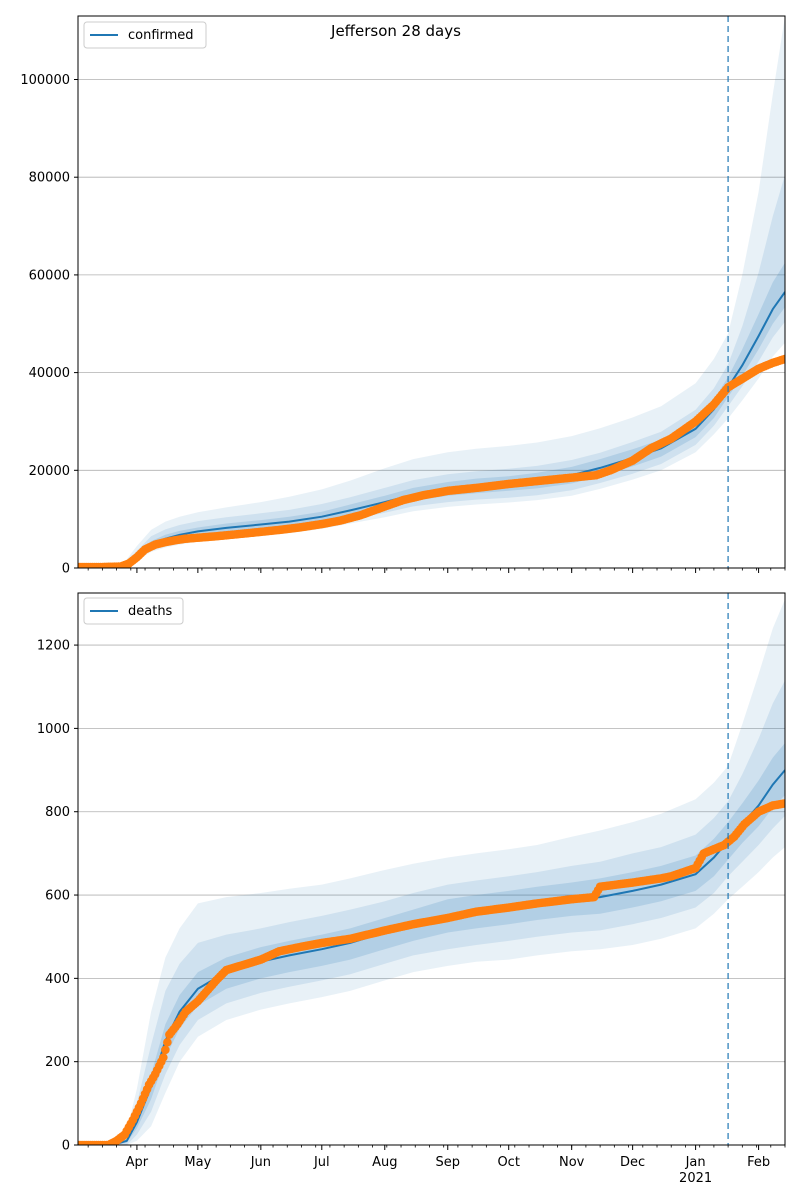 The height and width of the screenshot is (1204, 800). Describe the element at coordinates (49, 275) in the screenshot. I see `confirmed-y-tick-label: 60000` at that location.